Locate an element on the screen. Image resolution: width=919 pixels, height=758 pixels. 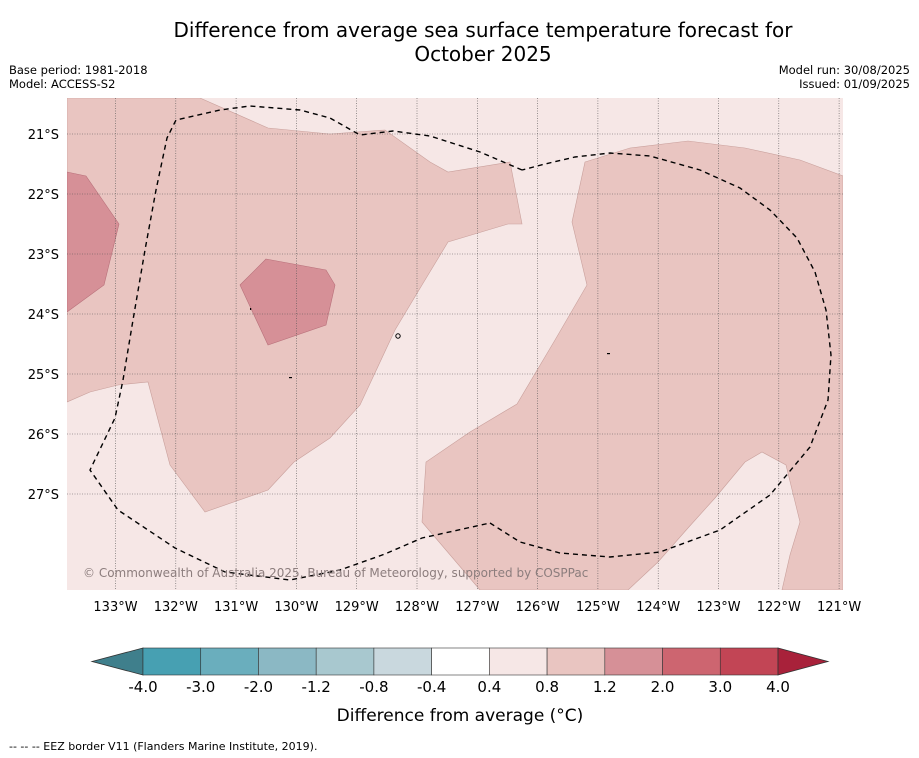
latitude-label: 27°S is located at coordinates (43, 495).